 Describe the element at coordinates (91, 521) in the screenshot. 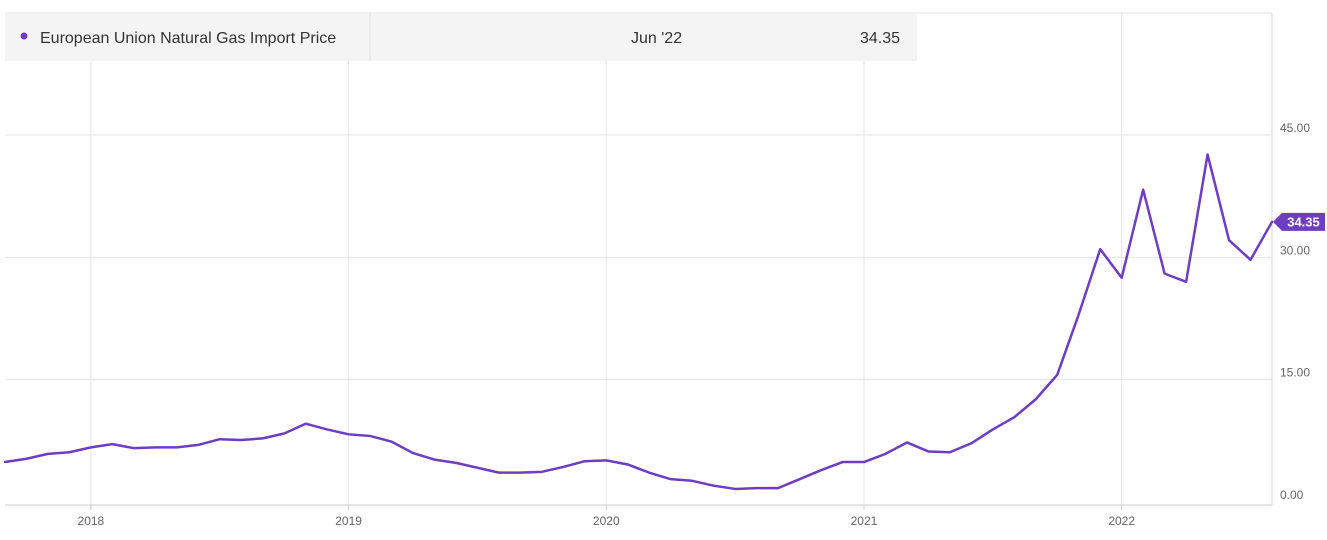

I see `x-tick-label: 2018` at that location.